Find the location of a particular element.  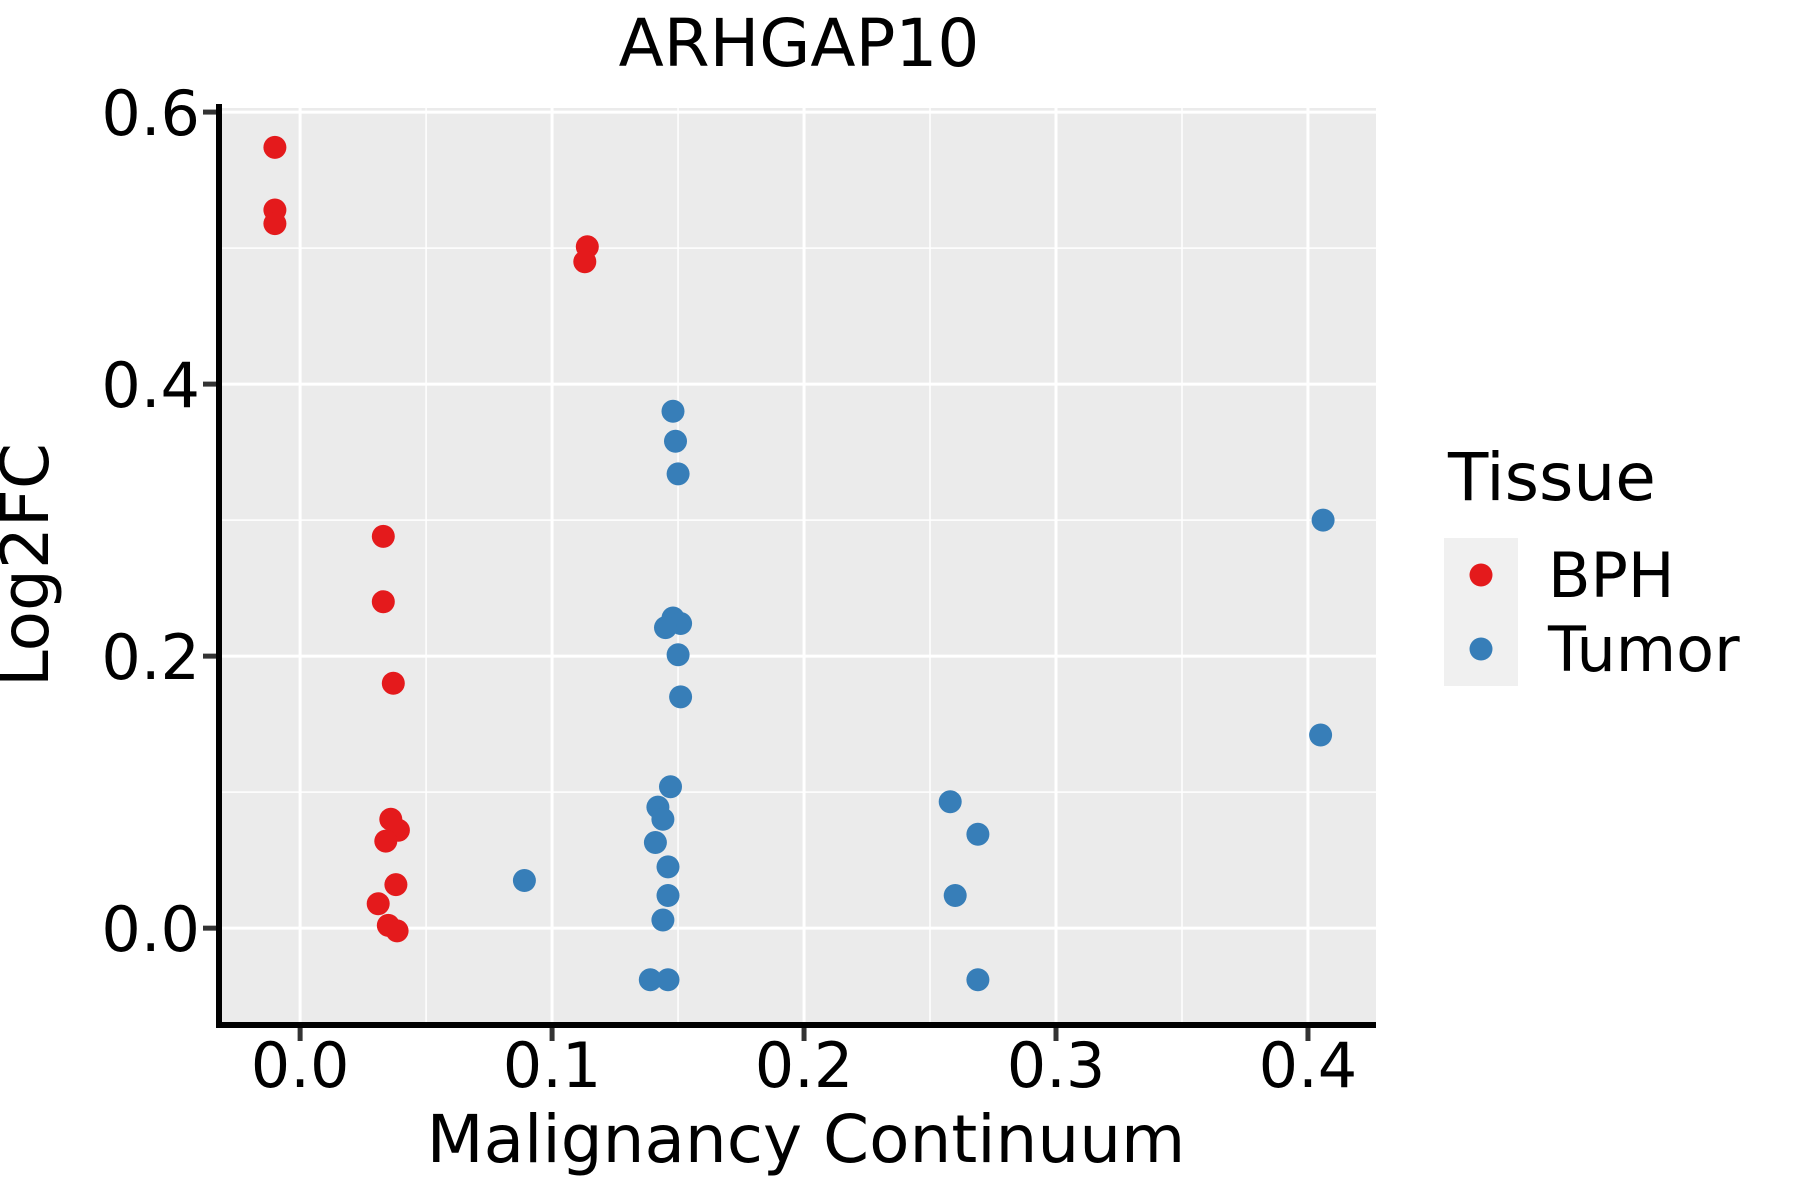

y-tick-label: 0.6 is located at coordinates (150, 113).